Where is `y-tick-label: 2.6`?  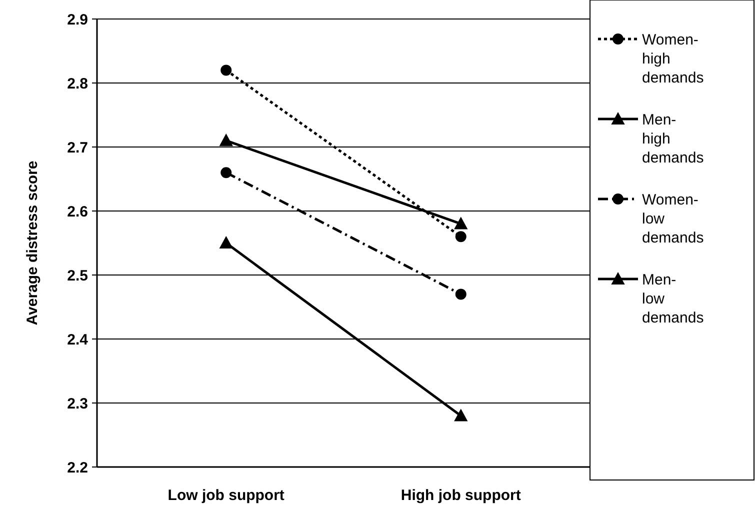 y-tick-label: 2.6 is located at coordinates (77, 211).